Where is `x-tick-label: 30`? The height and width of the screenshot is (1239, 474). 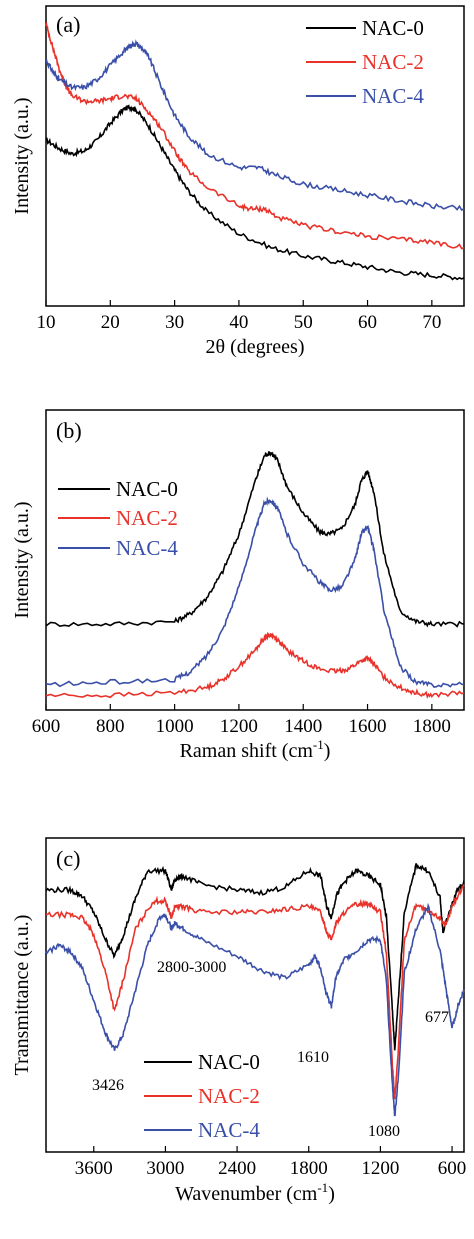
x-tick-label: 30 is located at coordinates (174, 322).